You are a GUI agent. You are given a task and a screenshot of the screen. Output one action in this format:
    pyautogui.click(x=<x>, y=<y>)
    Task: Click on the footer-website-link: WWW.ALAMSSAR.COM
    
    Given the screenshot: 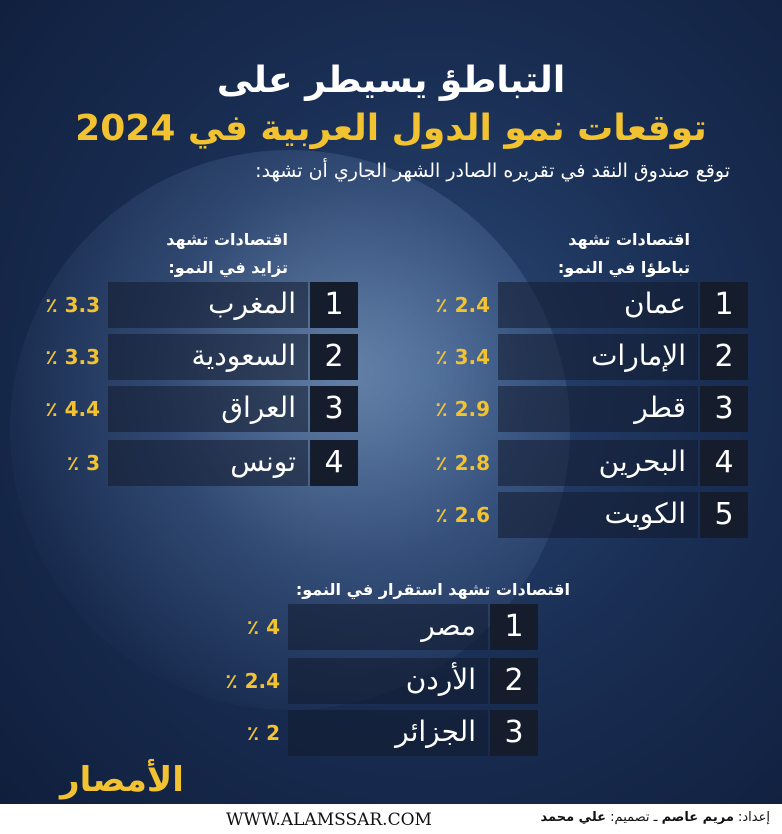 What is the action you would take?
    pyautogui.click(x=329, y=820)
    